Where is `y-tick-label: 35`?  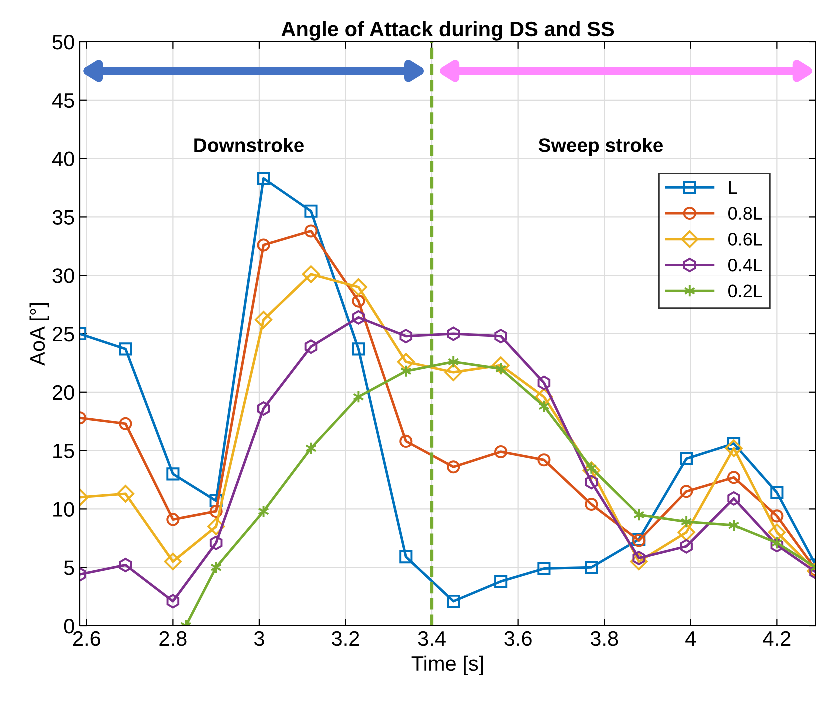 y-tick-label: 35 is located at coordinates (63, 217).